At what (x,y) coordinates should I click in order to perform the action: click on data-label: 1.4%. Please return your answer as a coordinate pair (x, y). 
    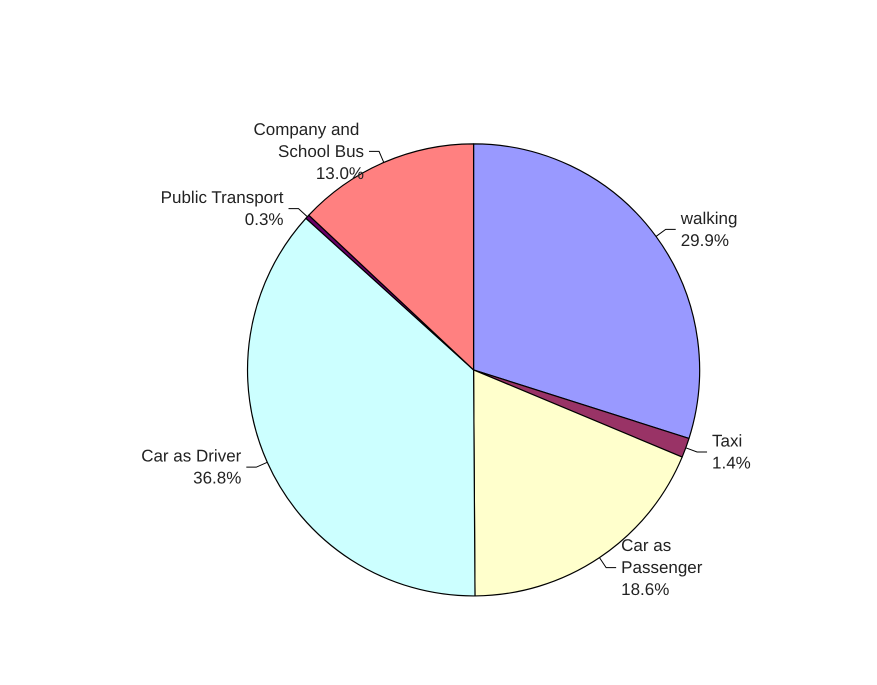
    Looking at the image, I should click on (731, 462).